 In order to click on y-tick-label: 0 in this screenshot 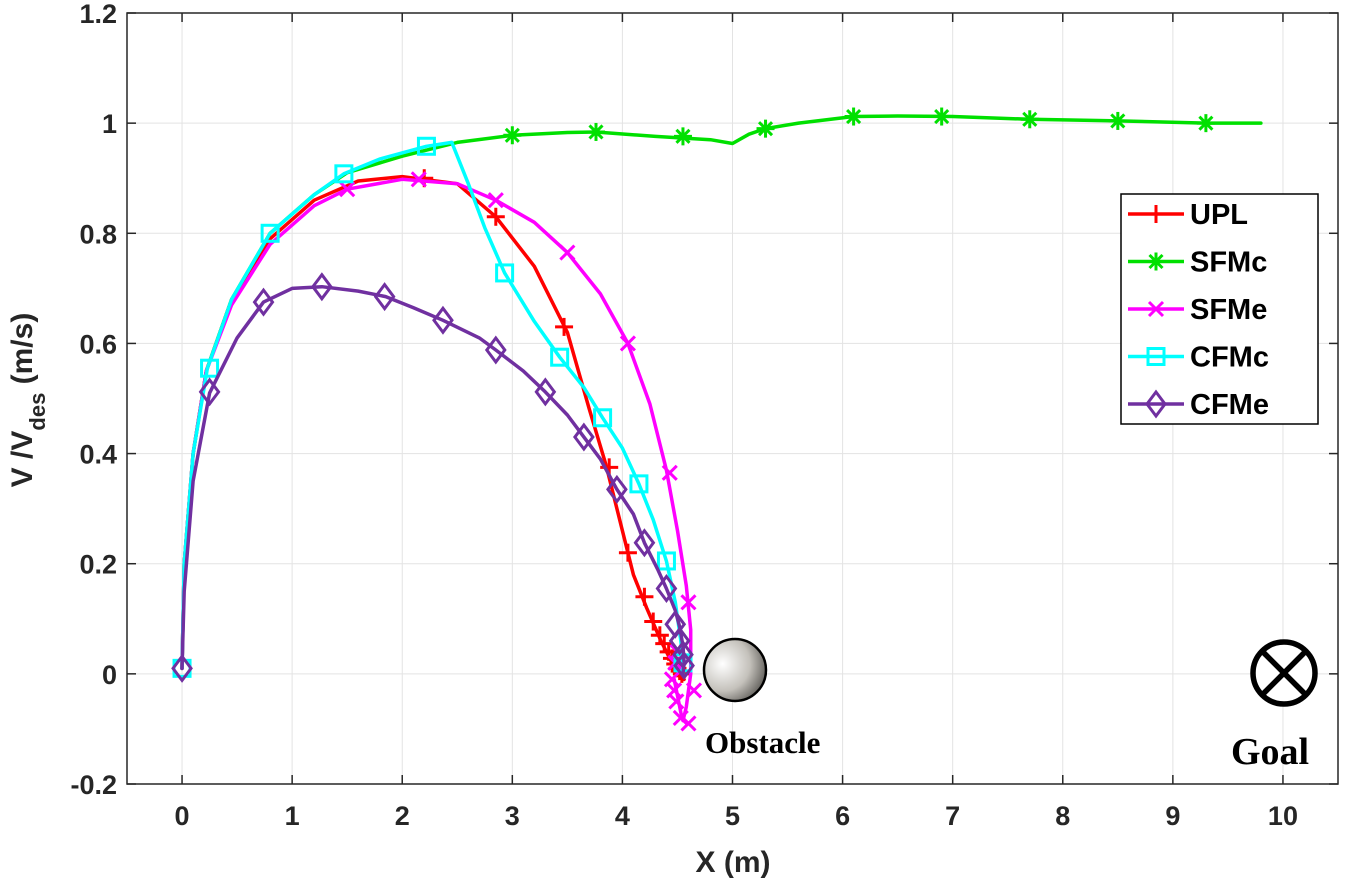, I will do `click(109, 675)`.